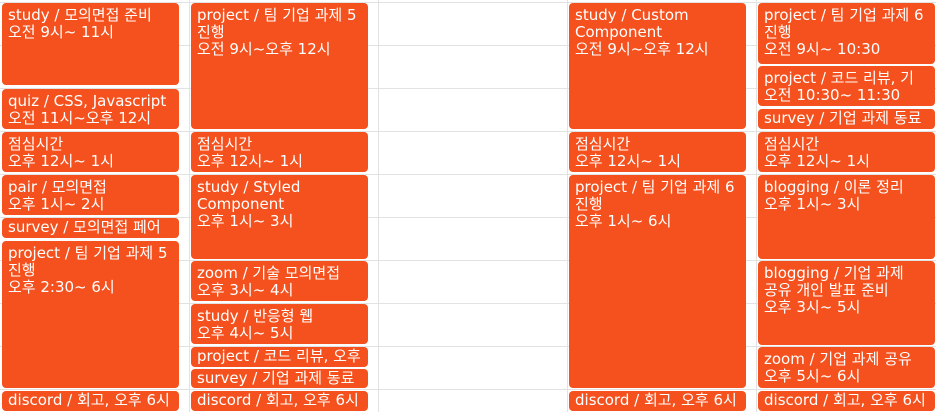 The width and height of the screenshot is (936, 412). Describe the element at coordinates (632, 24) in the screenshot. I see `event-title: study / Custom Component` at that location.